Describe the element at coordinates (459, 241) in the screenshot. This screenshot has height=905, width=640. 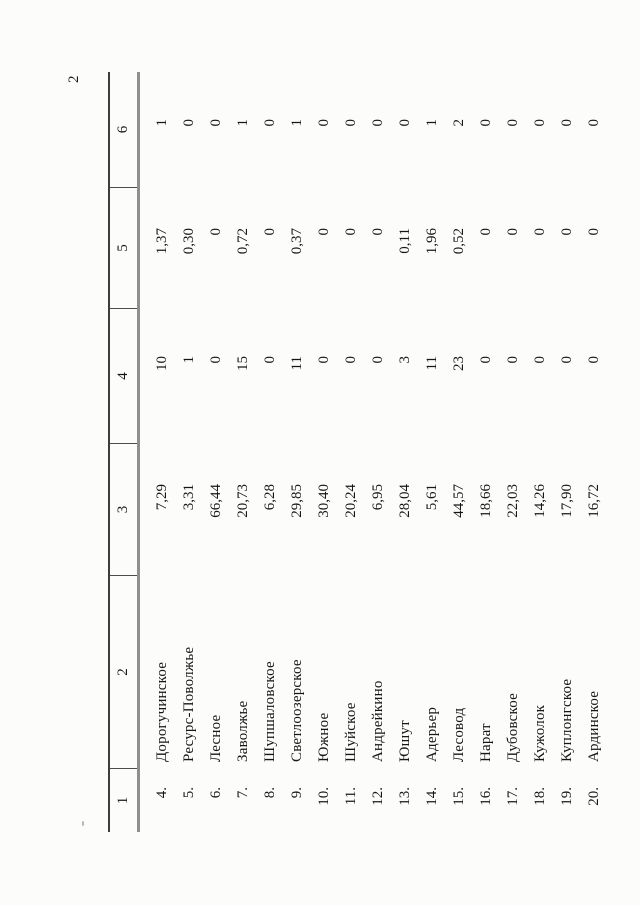
I see `col5-value-cell: 0,52` at that location.